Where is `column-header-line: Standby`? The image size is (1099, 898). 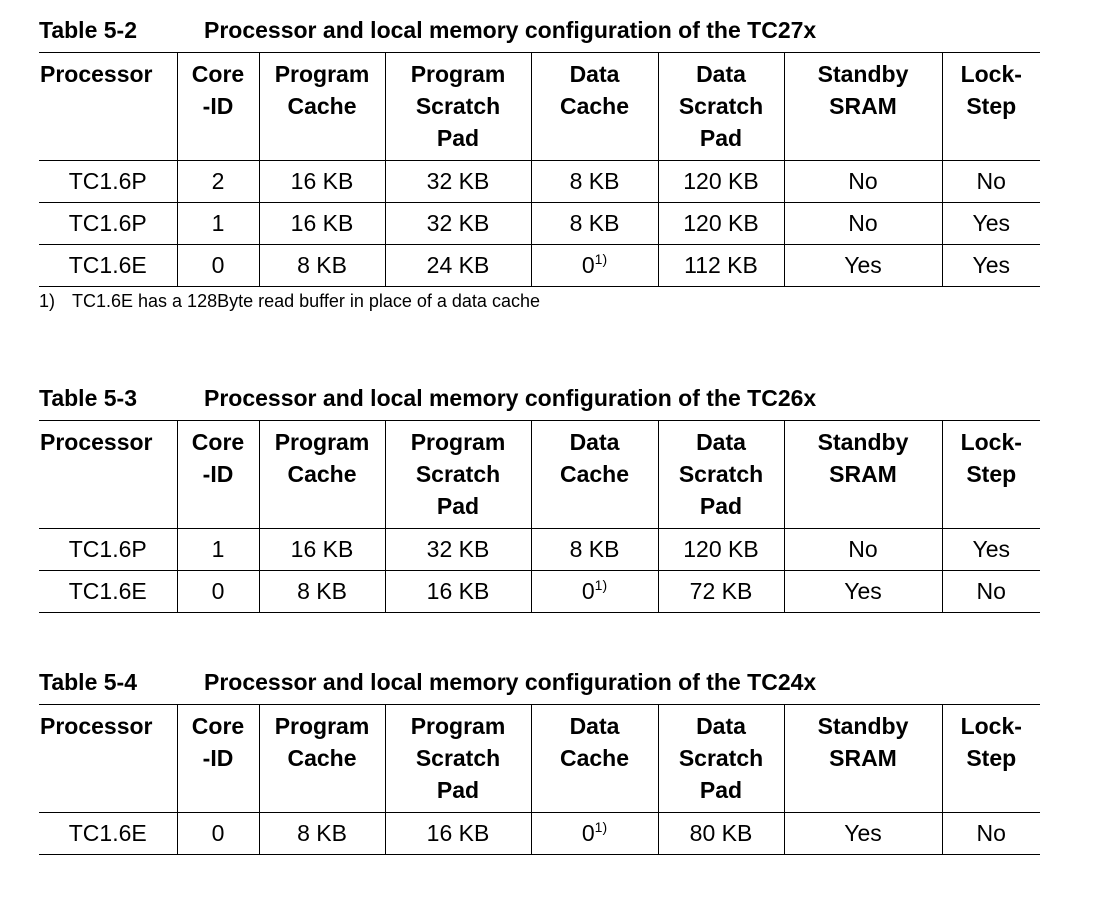 column-header-line: Standby is located at coordinates (863, 74).